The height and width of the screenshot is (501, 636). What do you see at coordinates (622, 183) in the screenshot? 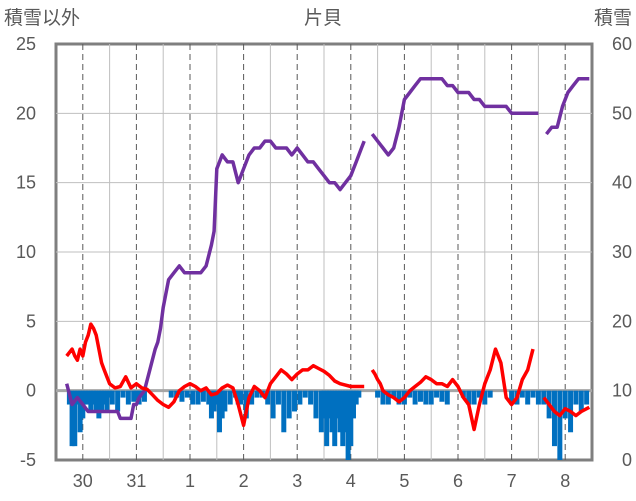
I see `right-tick-label: 40` at bounding box center [622, 183].